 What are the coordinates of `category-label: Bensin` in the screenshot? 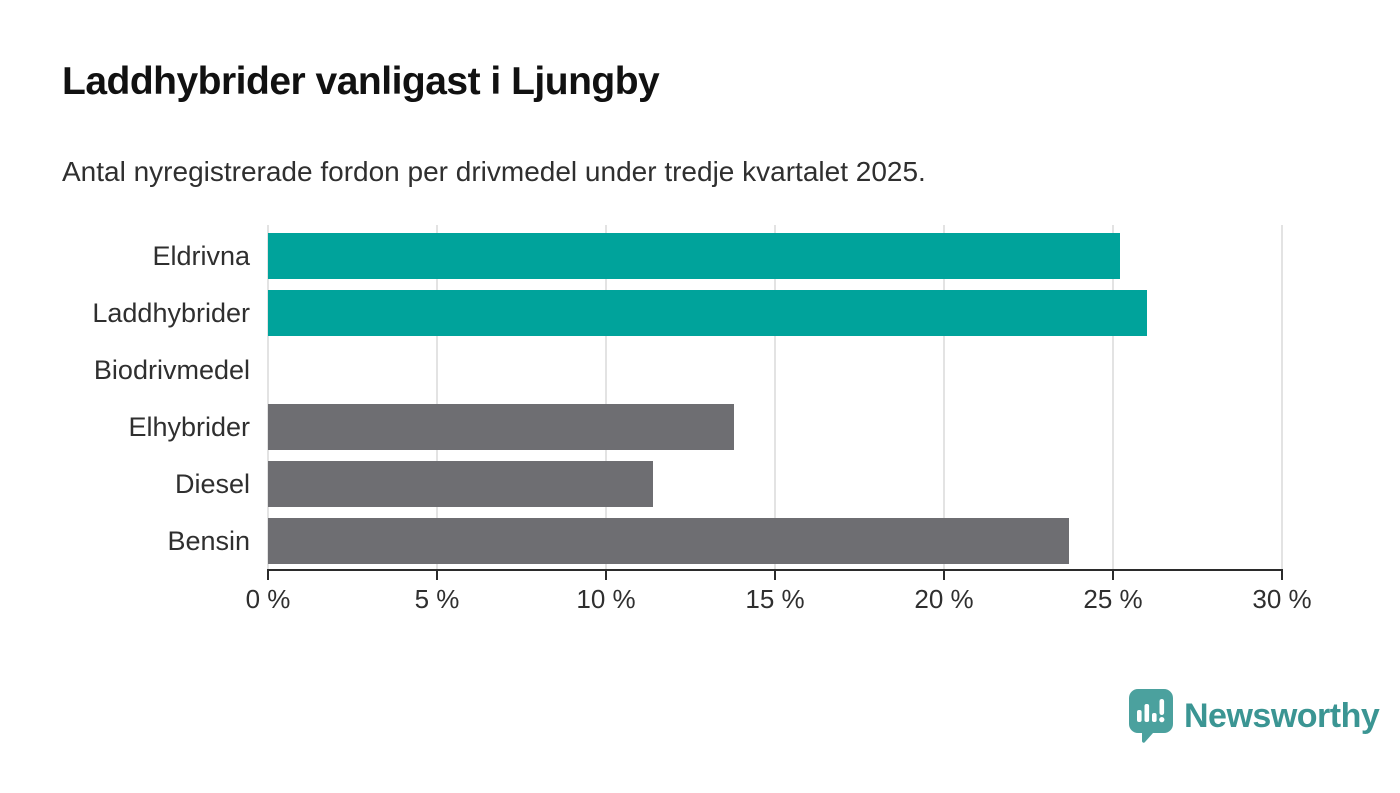 It's located at (208, 541).